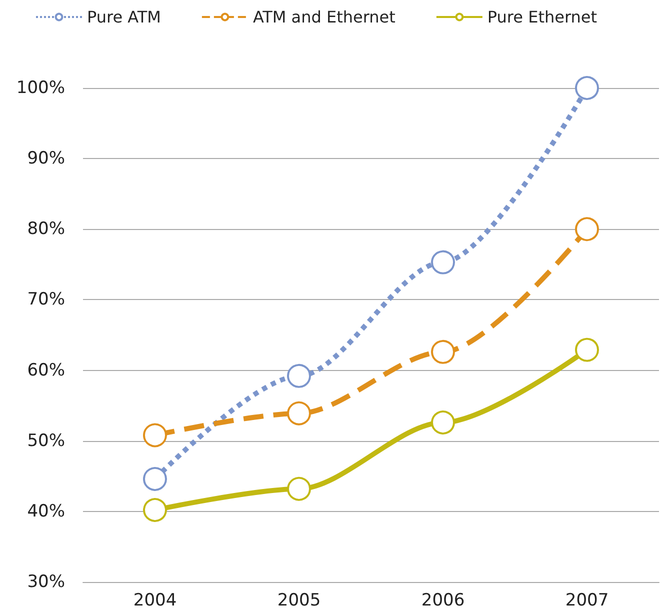 Image resolution: width=671 pixels, height=613 pixels. What do you see at coordinates (324, 17) in the screenshot?
I see `legend-label: ATM and Ethernet` at bounding box center [324, 17].